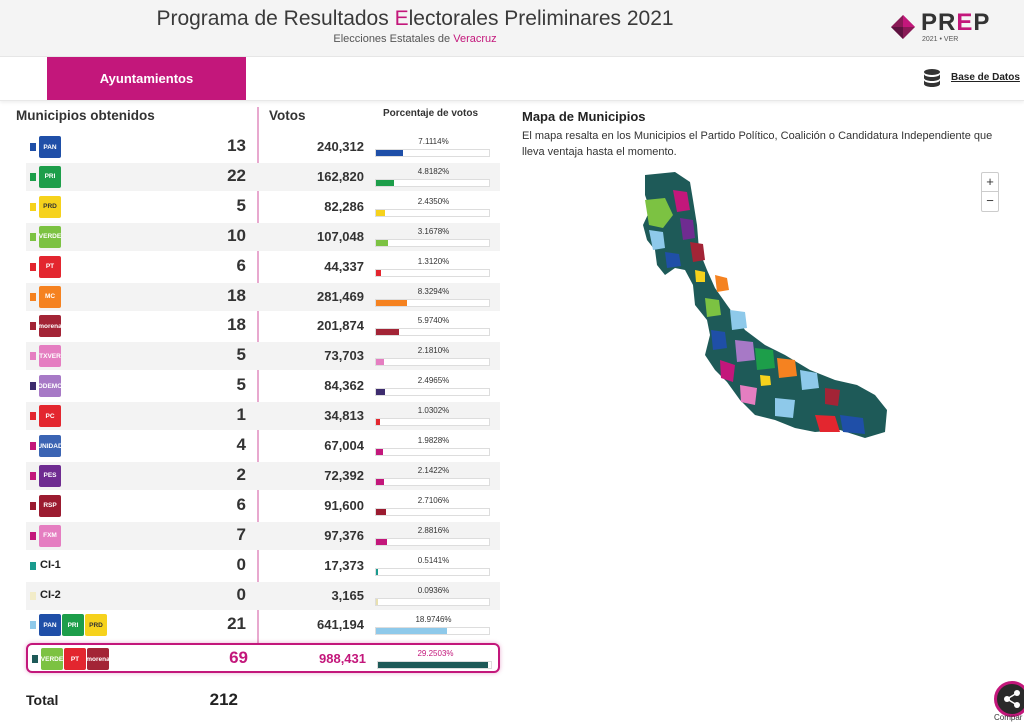  I want to click on party-logos: VERDE PT morena, so click(75, 659).